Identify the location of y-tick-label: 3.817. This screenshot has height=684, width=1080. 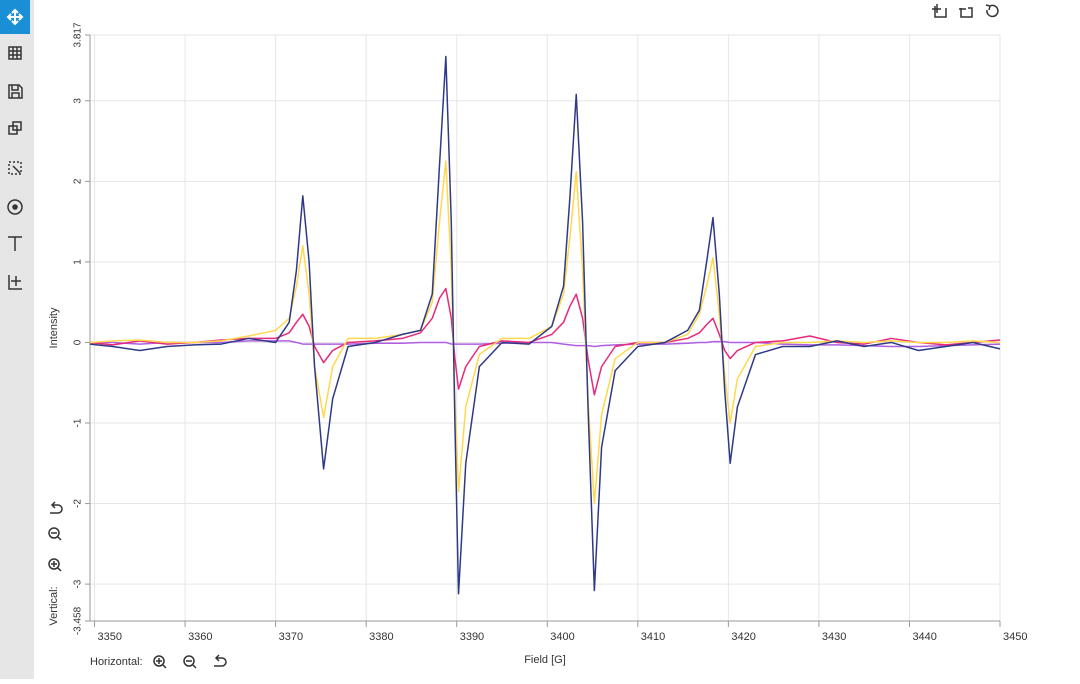
(78, 34).